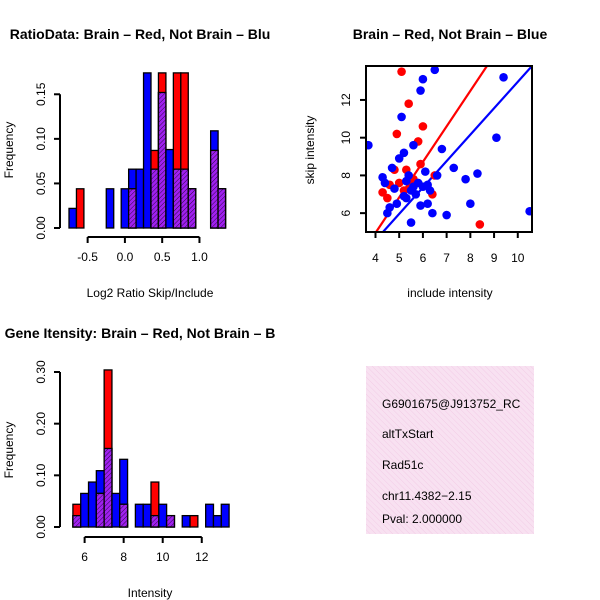  I want to click on ratio-y-tick-label-3: 0.15, so click(41, 94).